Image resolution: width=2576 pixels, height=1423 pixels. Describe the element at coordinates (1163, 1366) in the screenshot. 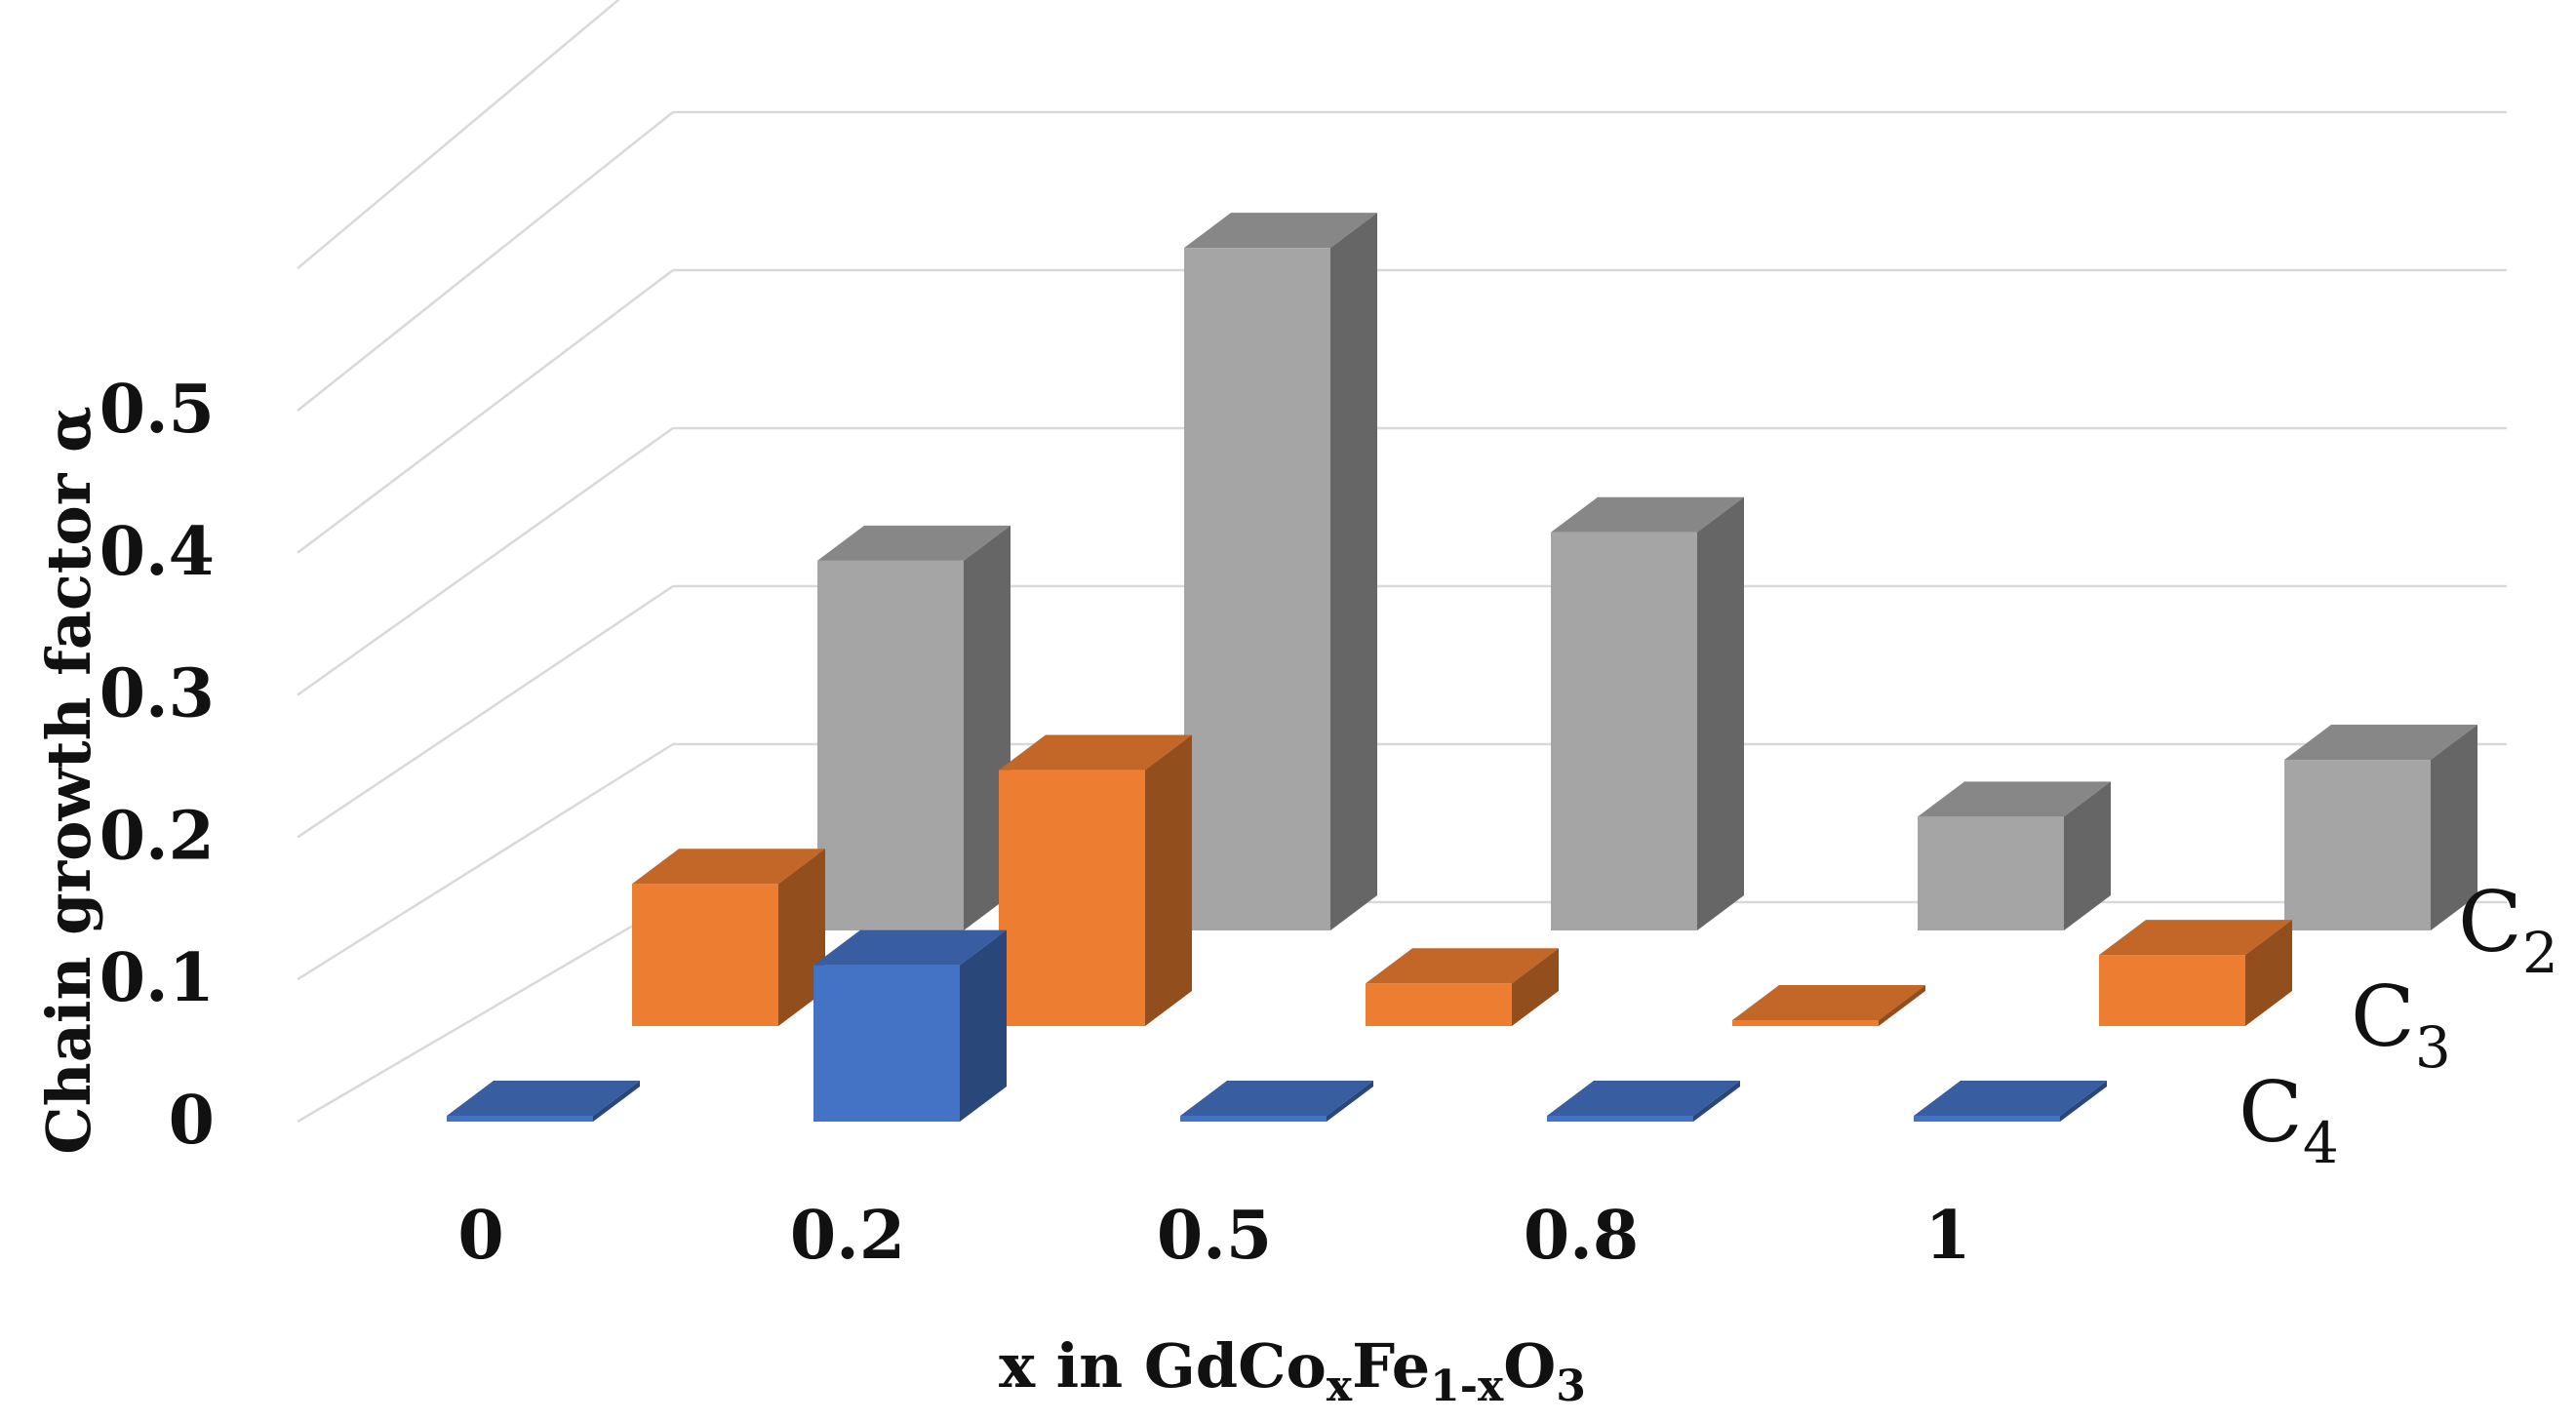

I see `x-axis-title-part: x in GdCo` at that location.